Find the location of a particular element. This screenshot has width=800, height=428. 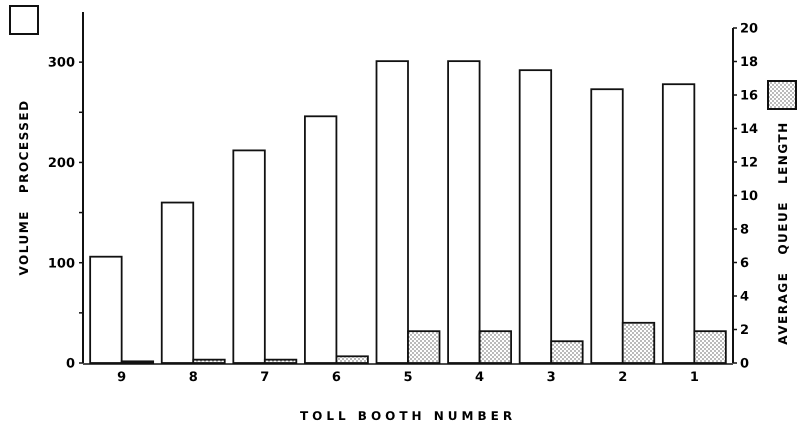

y2-tick-label: 14 is located at coordinates (749, 130).